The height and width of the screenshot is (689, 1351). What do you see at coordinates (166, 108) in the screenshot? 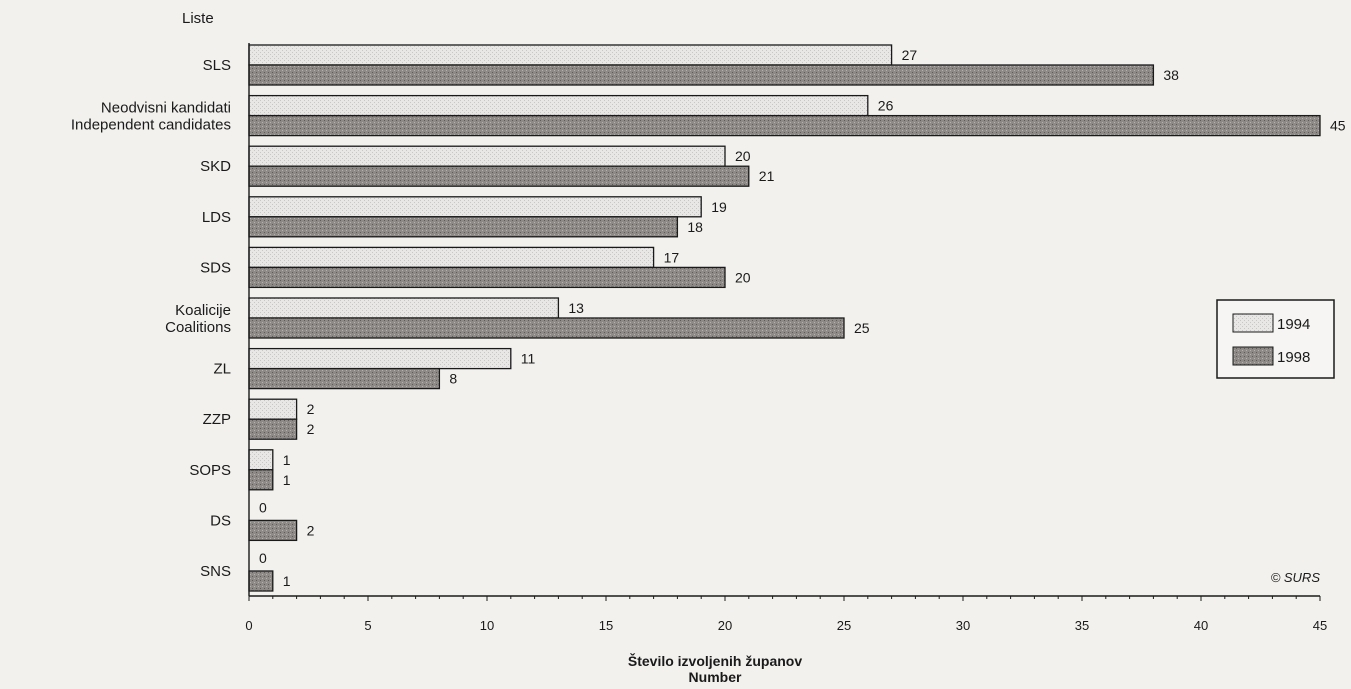
I see `category-label-line: Neodvisni kandidati` at bounding box center [166, 108].